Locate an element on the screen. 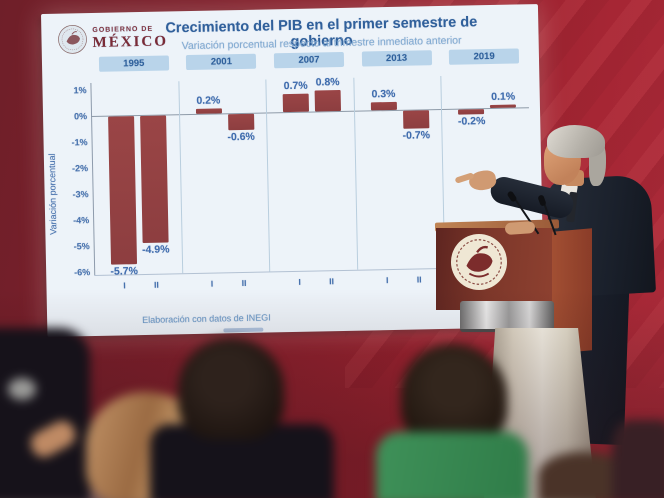 The image size is (664, 498). mexico-seal-icon is located at coordinates (72, 39).